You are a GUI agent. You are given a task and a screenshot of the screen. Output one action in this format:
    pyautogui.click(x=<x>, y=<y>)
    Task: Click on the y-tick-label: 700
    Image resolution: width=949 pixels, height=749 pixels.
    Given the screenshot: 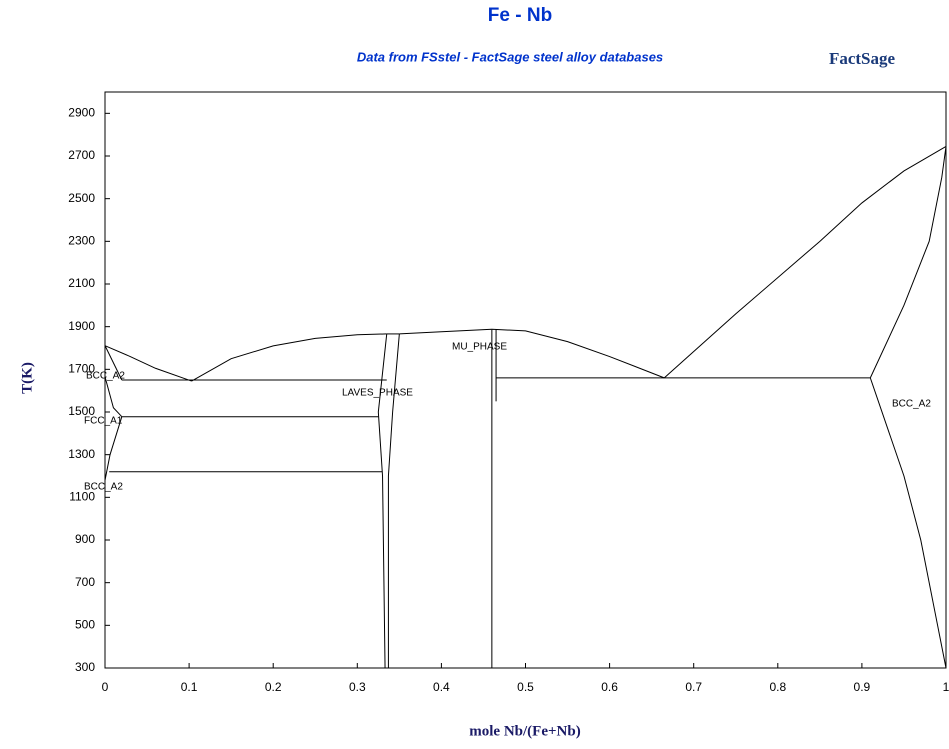 What is the action you would take?
    pyautogui.click(x=85, y=582)
    